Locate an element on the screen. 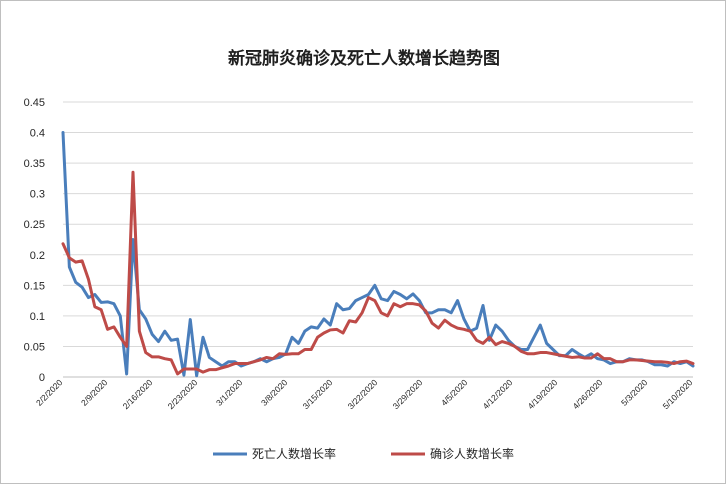  x-tick-label: 3/1/2020 is located at coordinates (229, 392).